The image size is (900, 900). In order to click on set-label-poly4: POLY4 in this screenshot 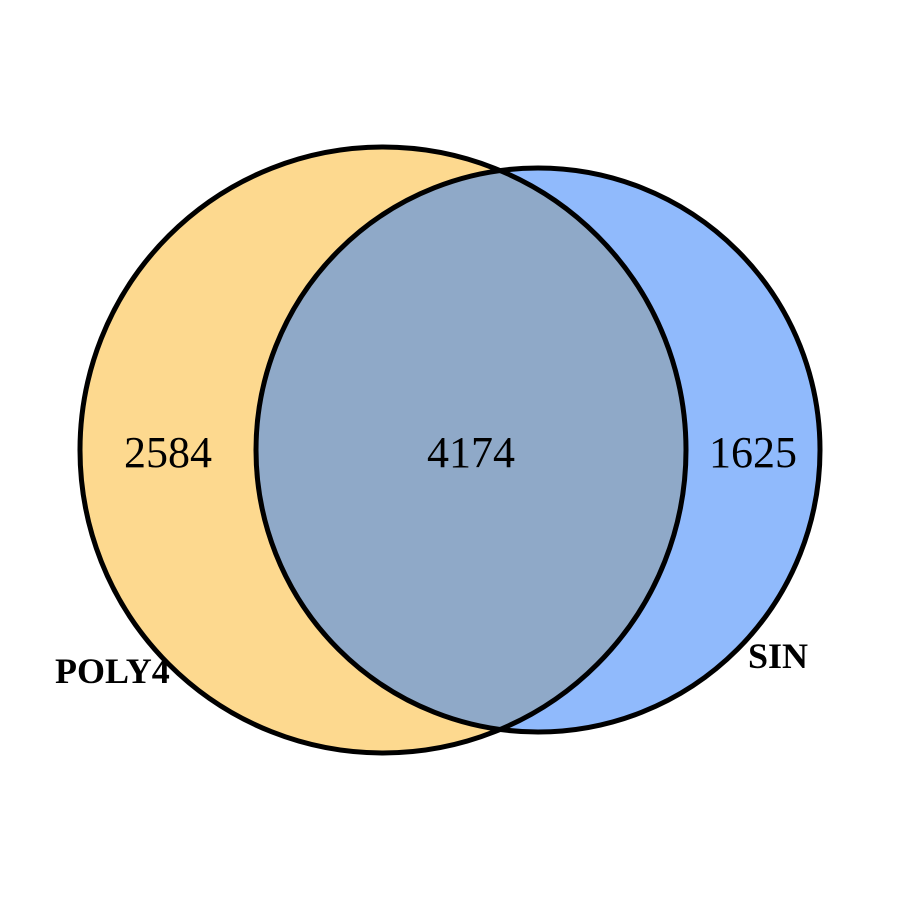, I will do `click(112, 671)`.